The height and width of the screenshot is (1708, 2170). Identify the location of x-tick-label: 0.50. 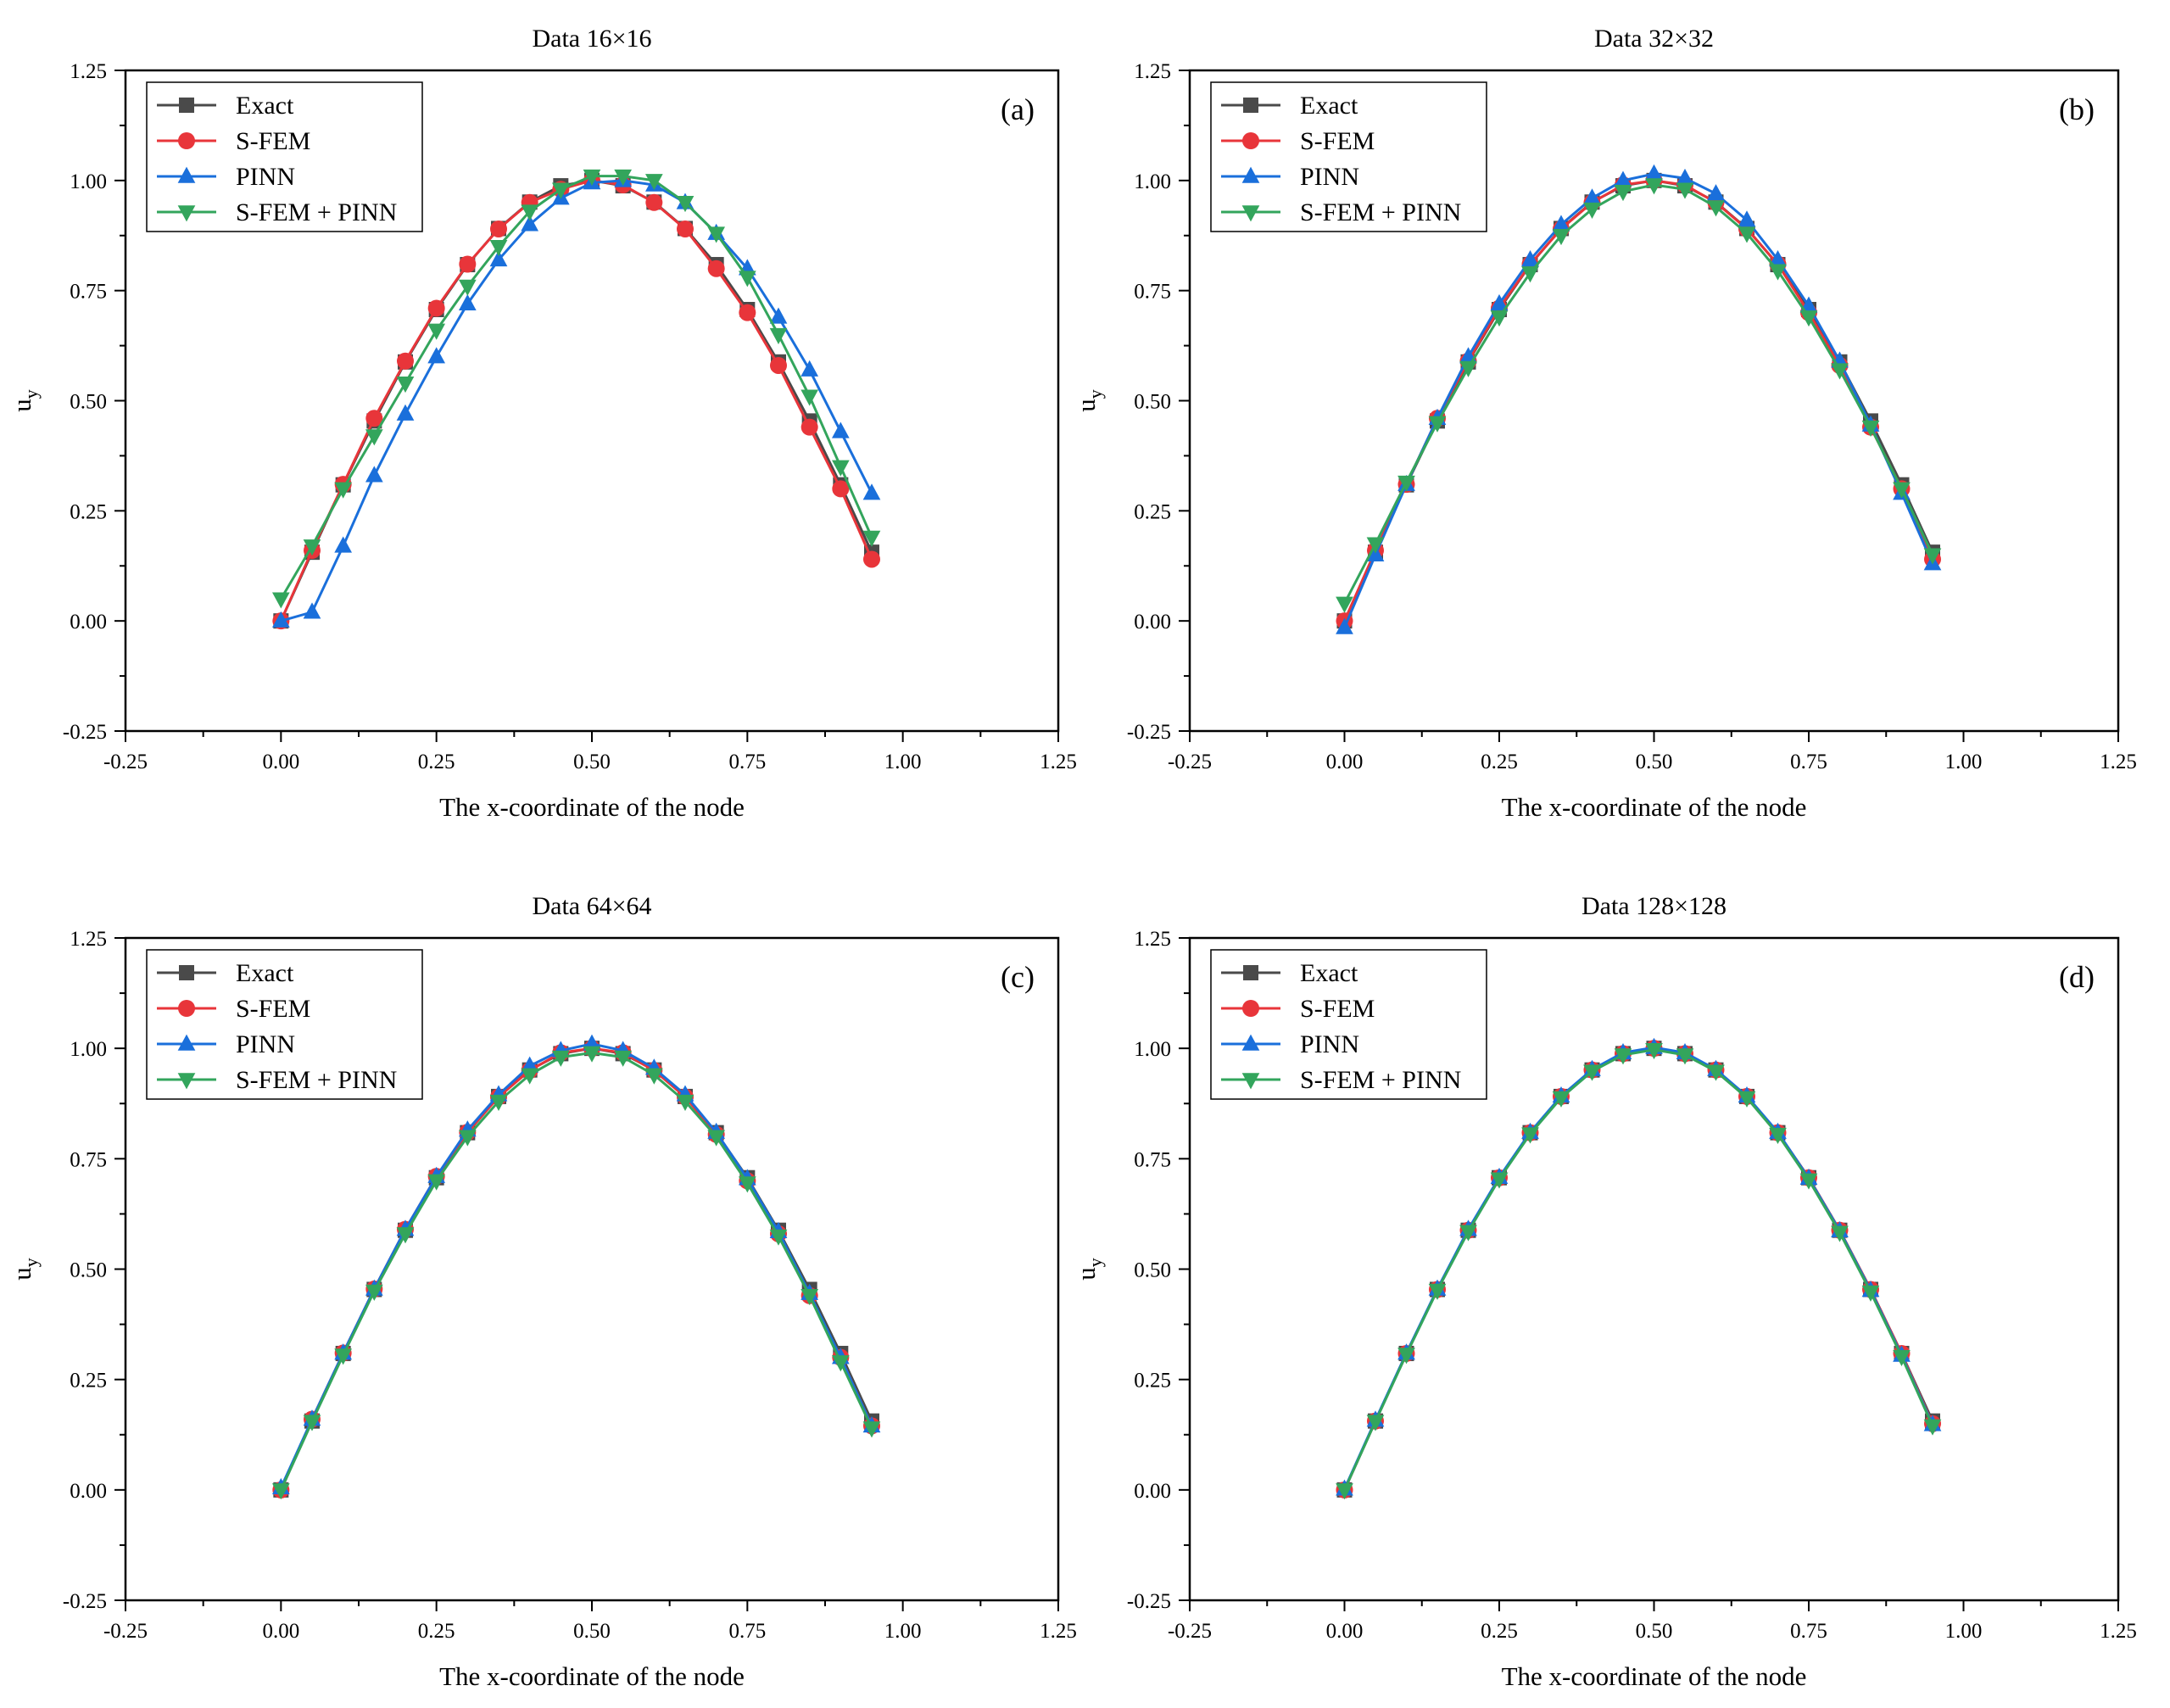
(1654, 762).